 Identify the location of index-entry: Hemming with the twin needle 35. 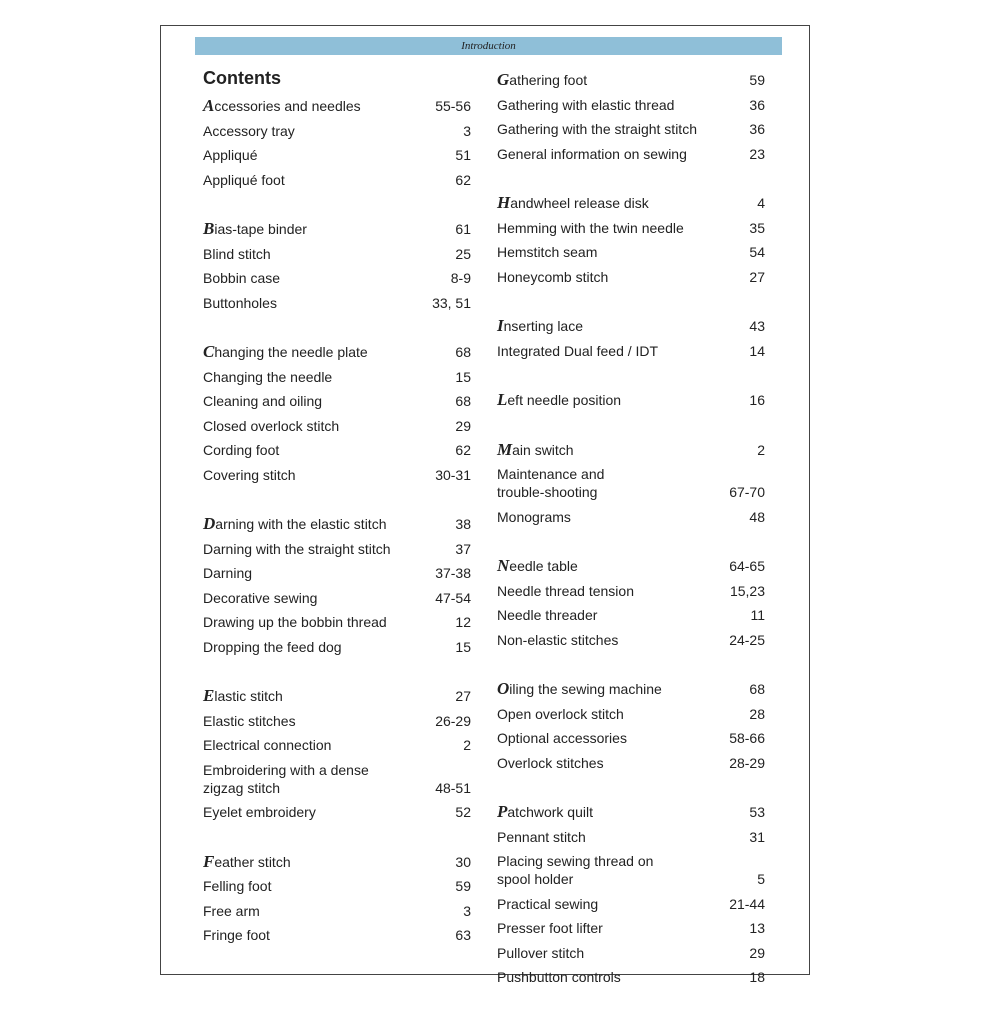
(631, 227).